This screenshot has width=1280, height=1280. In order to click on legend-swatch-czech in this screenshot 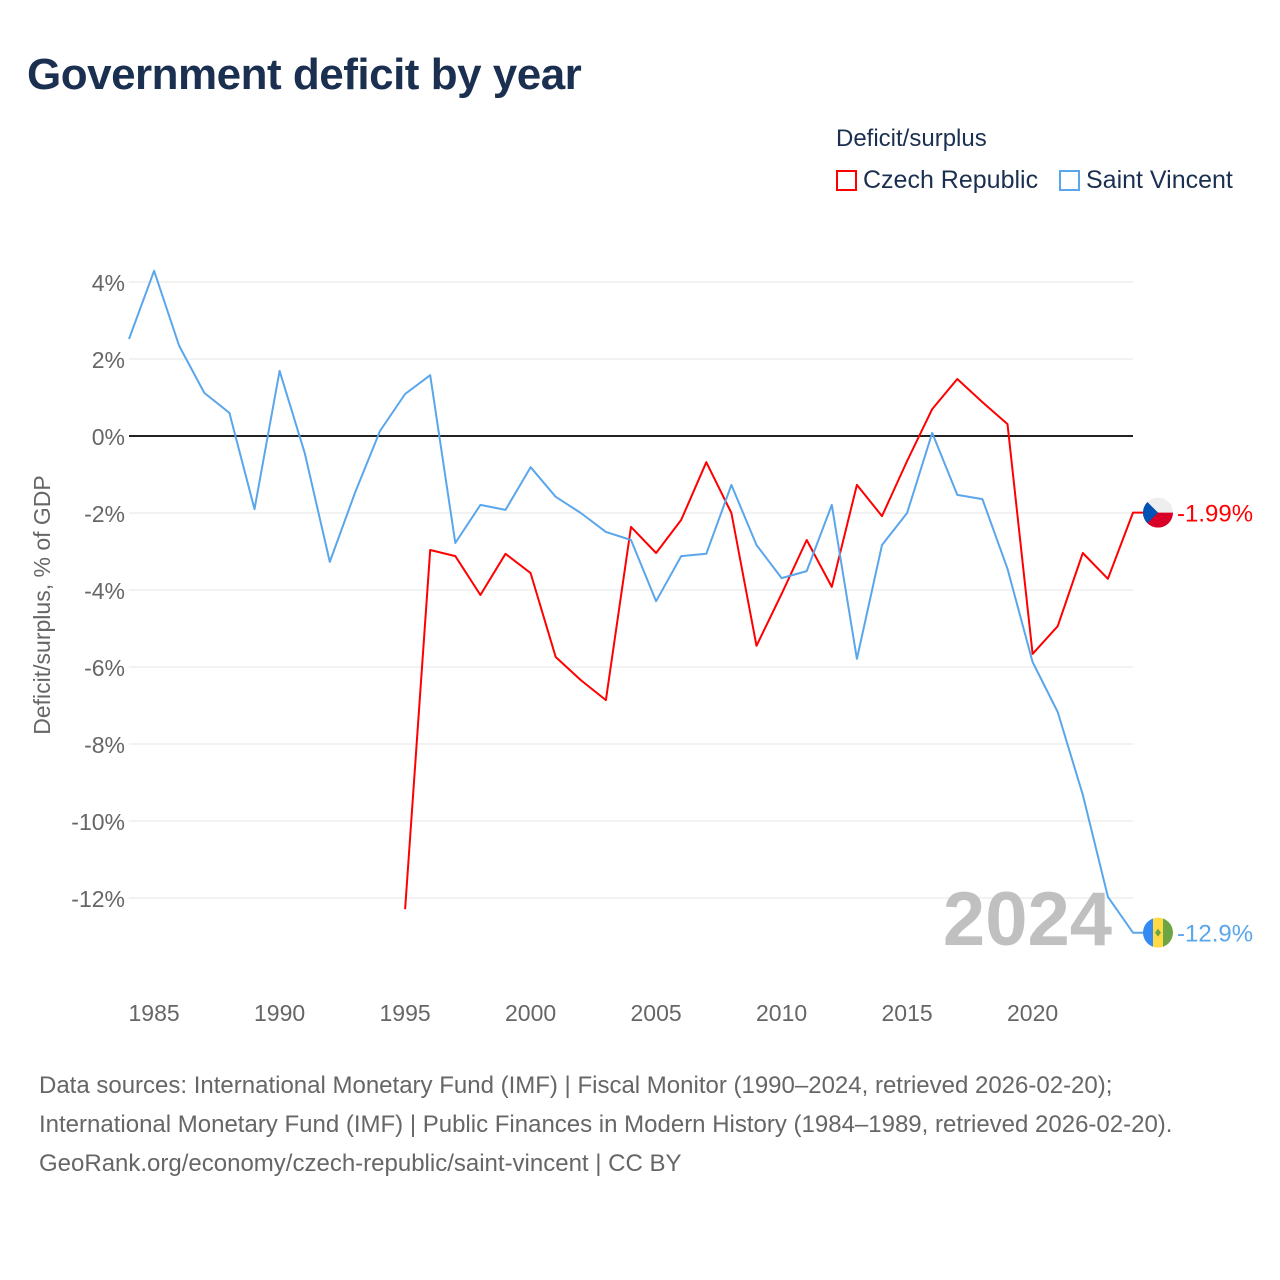, I will do `click(846, 180)`.